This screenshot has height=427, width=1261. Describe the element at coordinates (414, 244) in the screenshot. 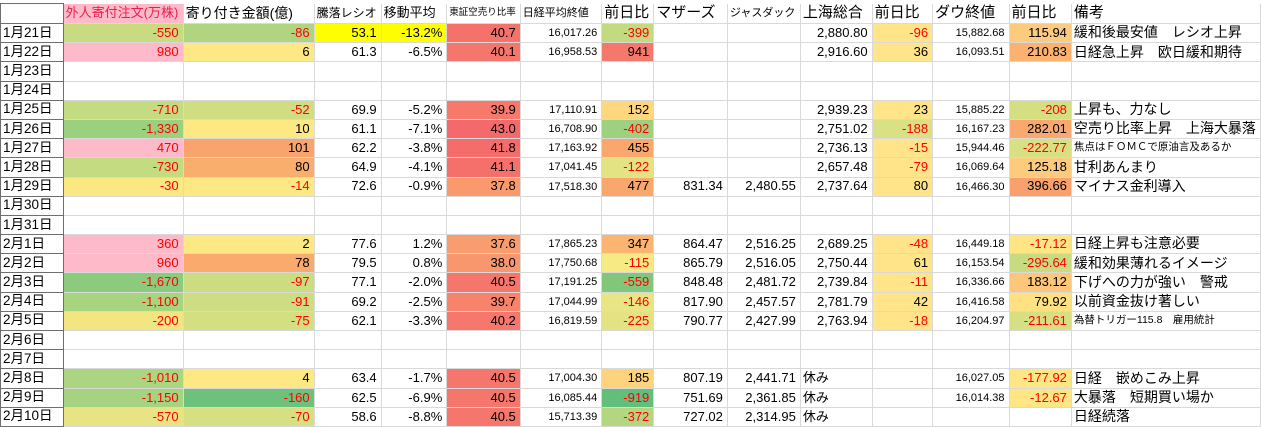

I see `cell-ma: 1.2%` at that location.